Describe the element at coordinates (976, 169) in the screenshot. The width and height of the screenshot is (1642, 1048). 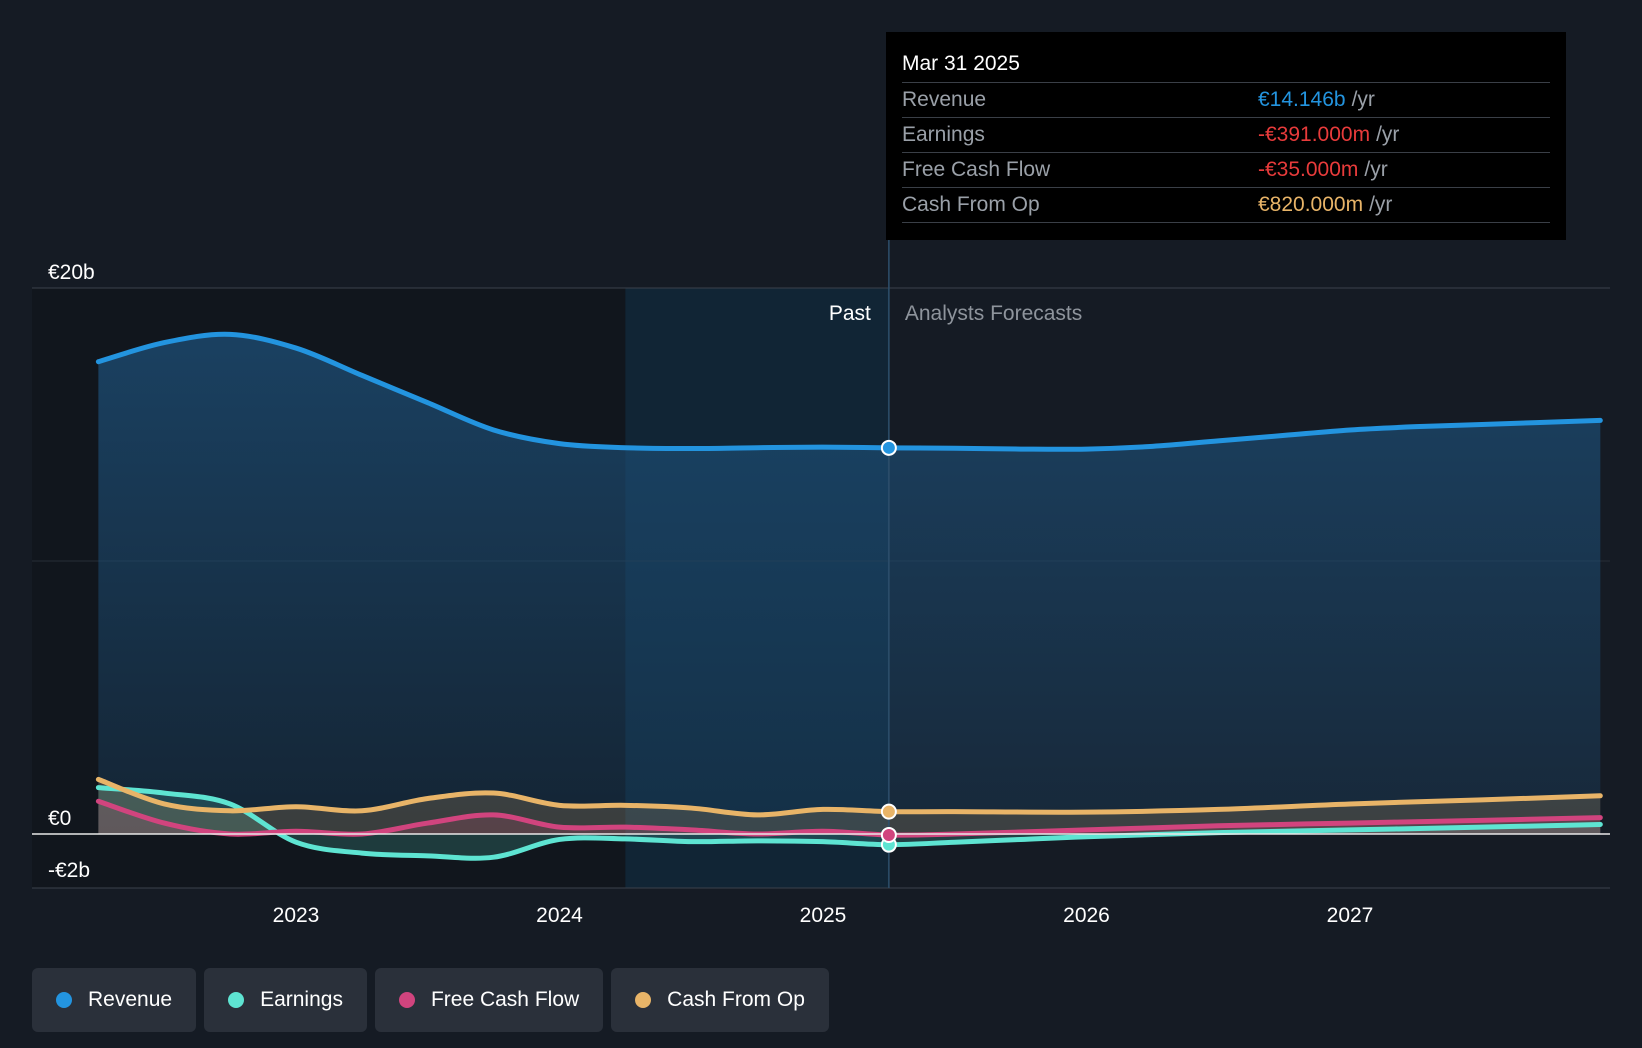
I see `tooltip-label: Free Cash Flow` at that location.